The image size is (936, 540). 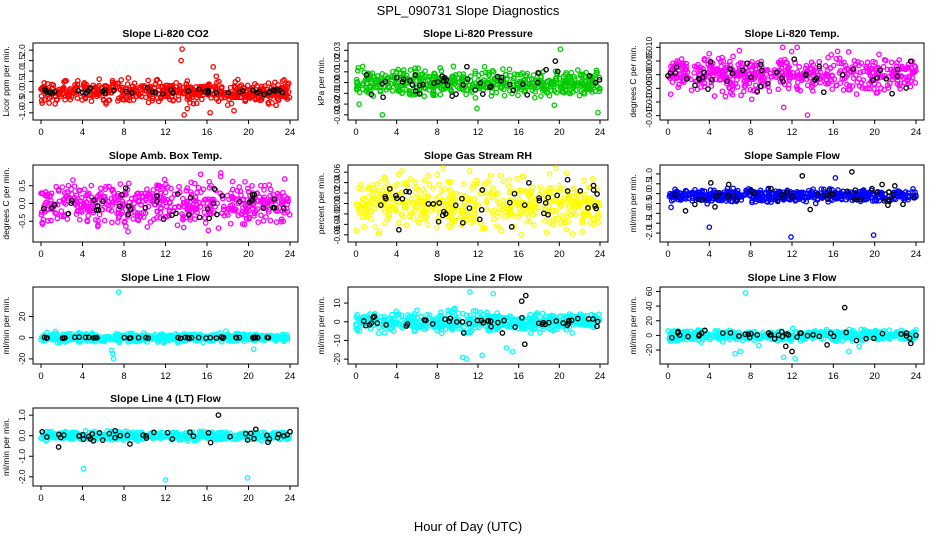 What do you see at coordinates (337, 82) in the screenshot?
I see `y-tick-label: 0.00` at bounding box center [337, 82].